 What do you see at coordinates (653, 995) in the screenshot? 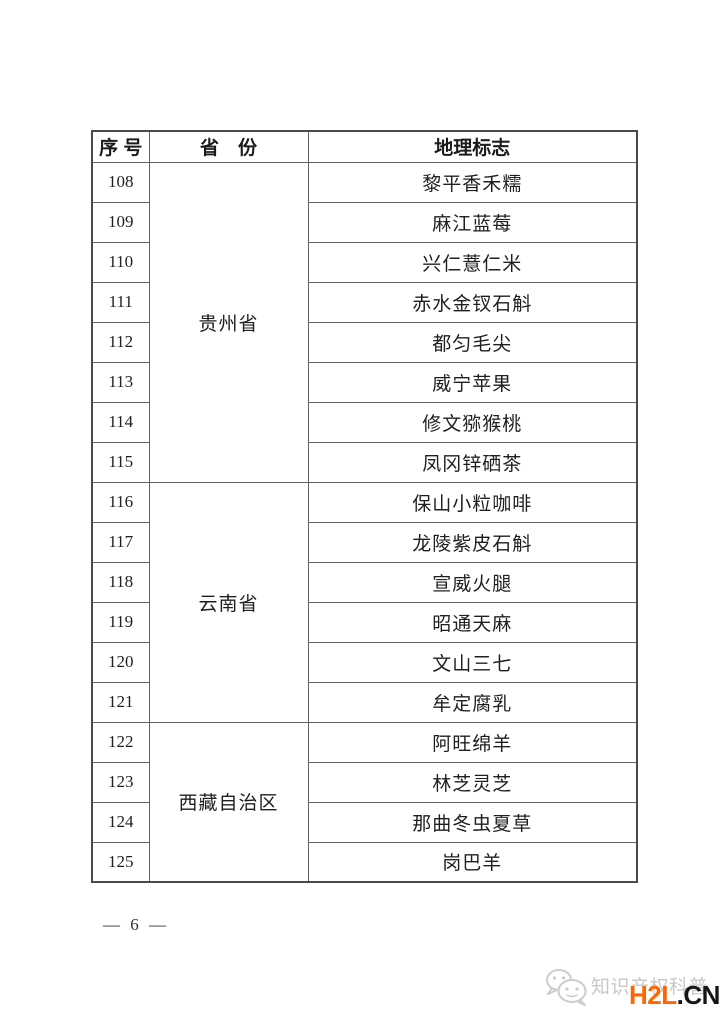
I see `watermark-brand-main: H2L` at bounding box center [653, 995].